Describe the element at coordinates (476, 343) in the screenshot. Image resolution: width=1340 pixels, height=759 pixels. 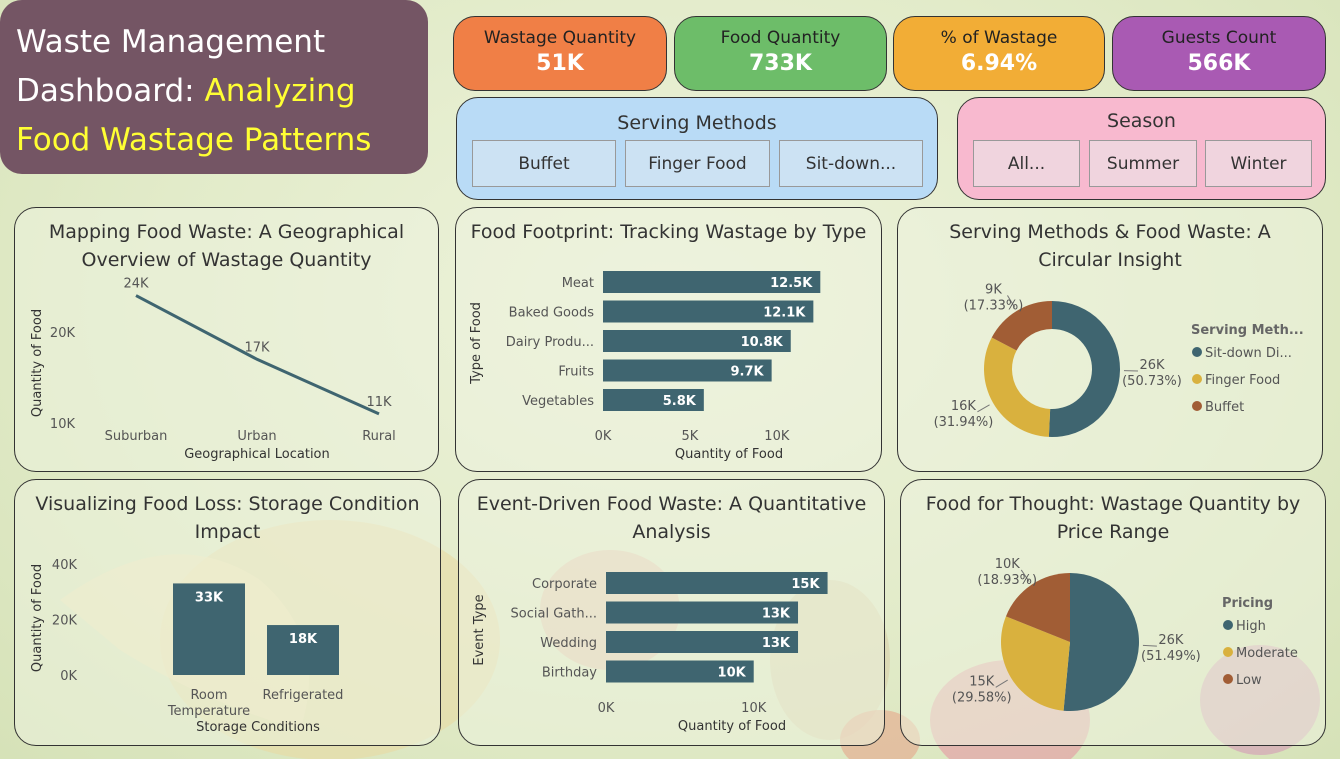
I see `y-axis-label: Type of Food` at that location.